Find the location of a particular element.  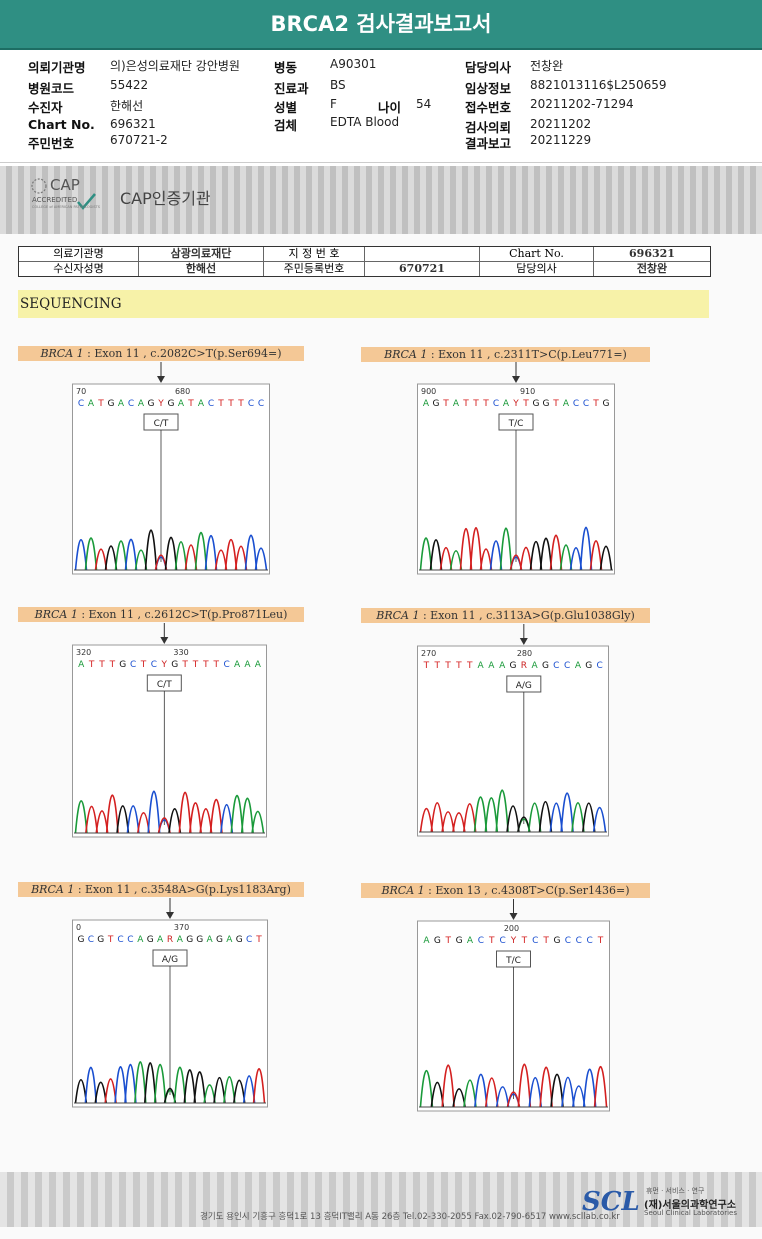

chromatogram-frame is located at coordinates (171, 479).